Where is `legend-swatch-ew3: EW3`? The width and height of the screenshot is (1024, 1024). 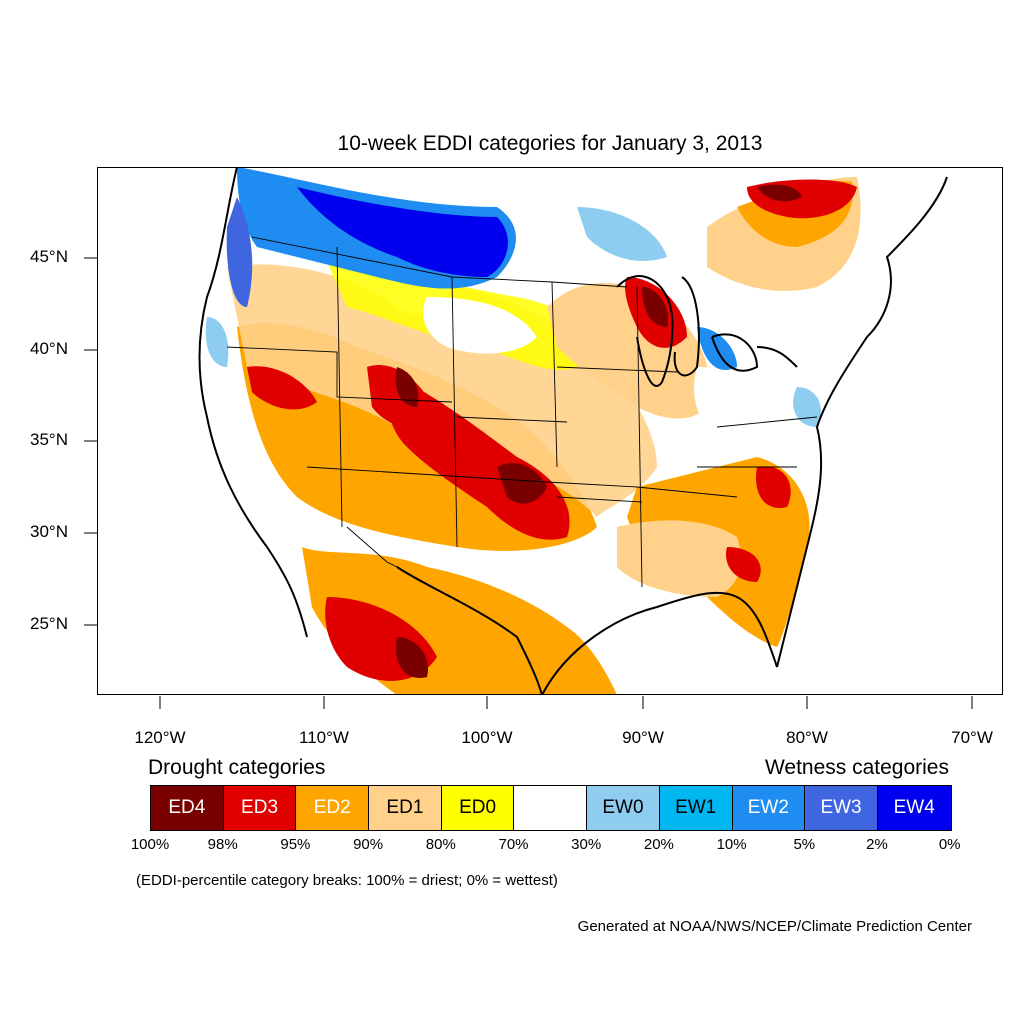 legend-swatch-ew3: EW3 is located at coordinates (841, 808).